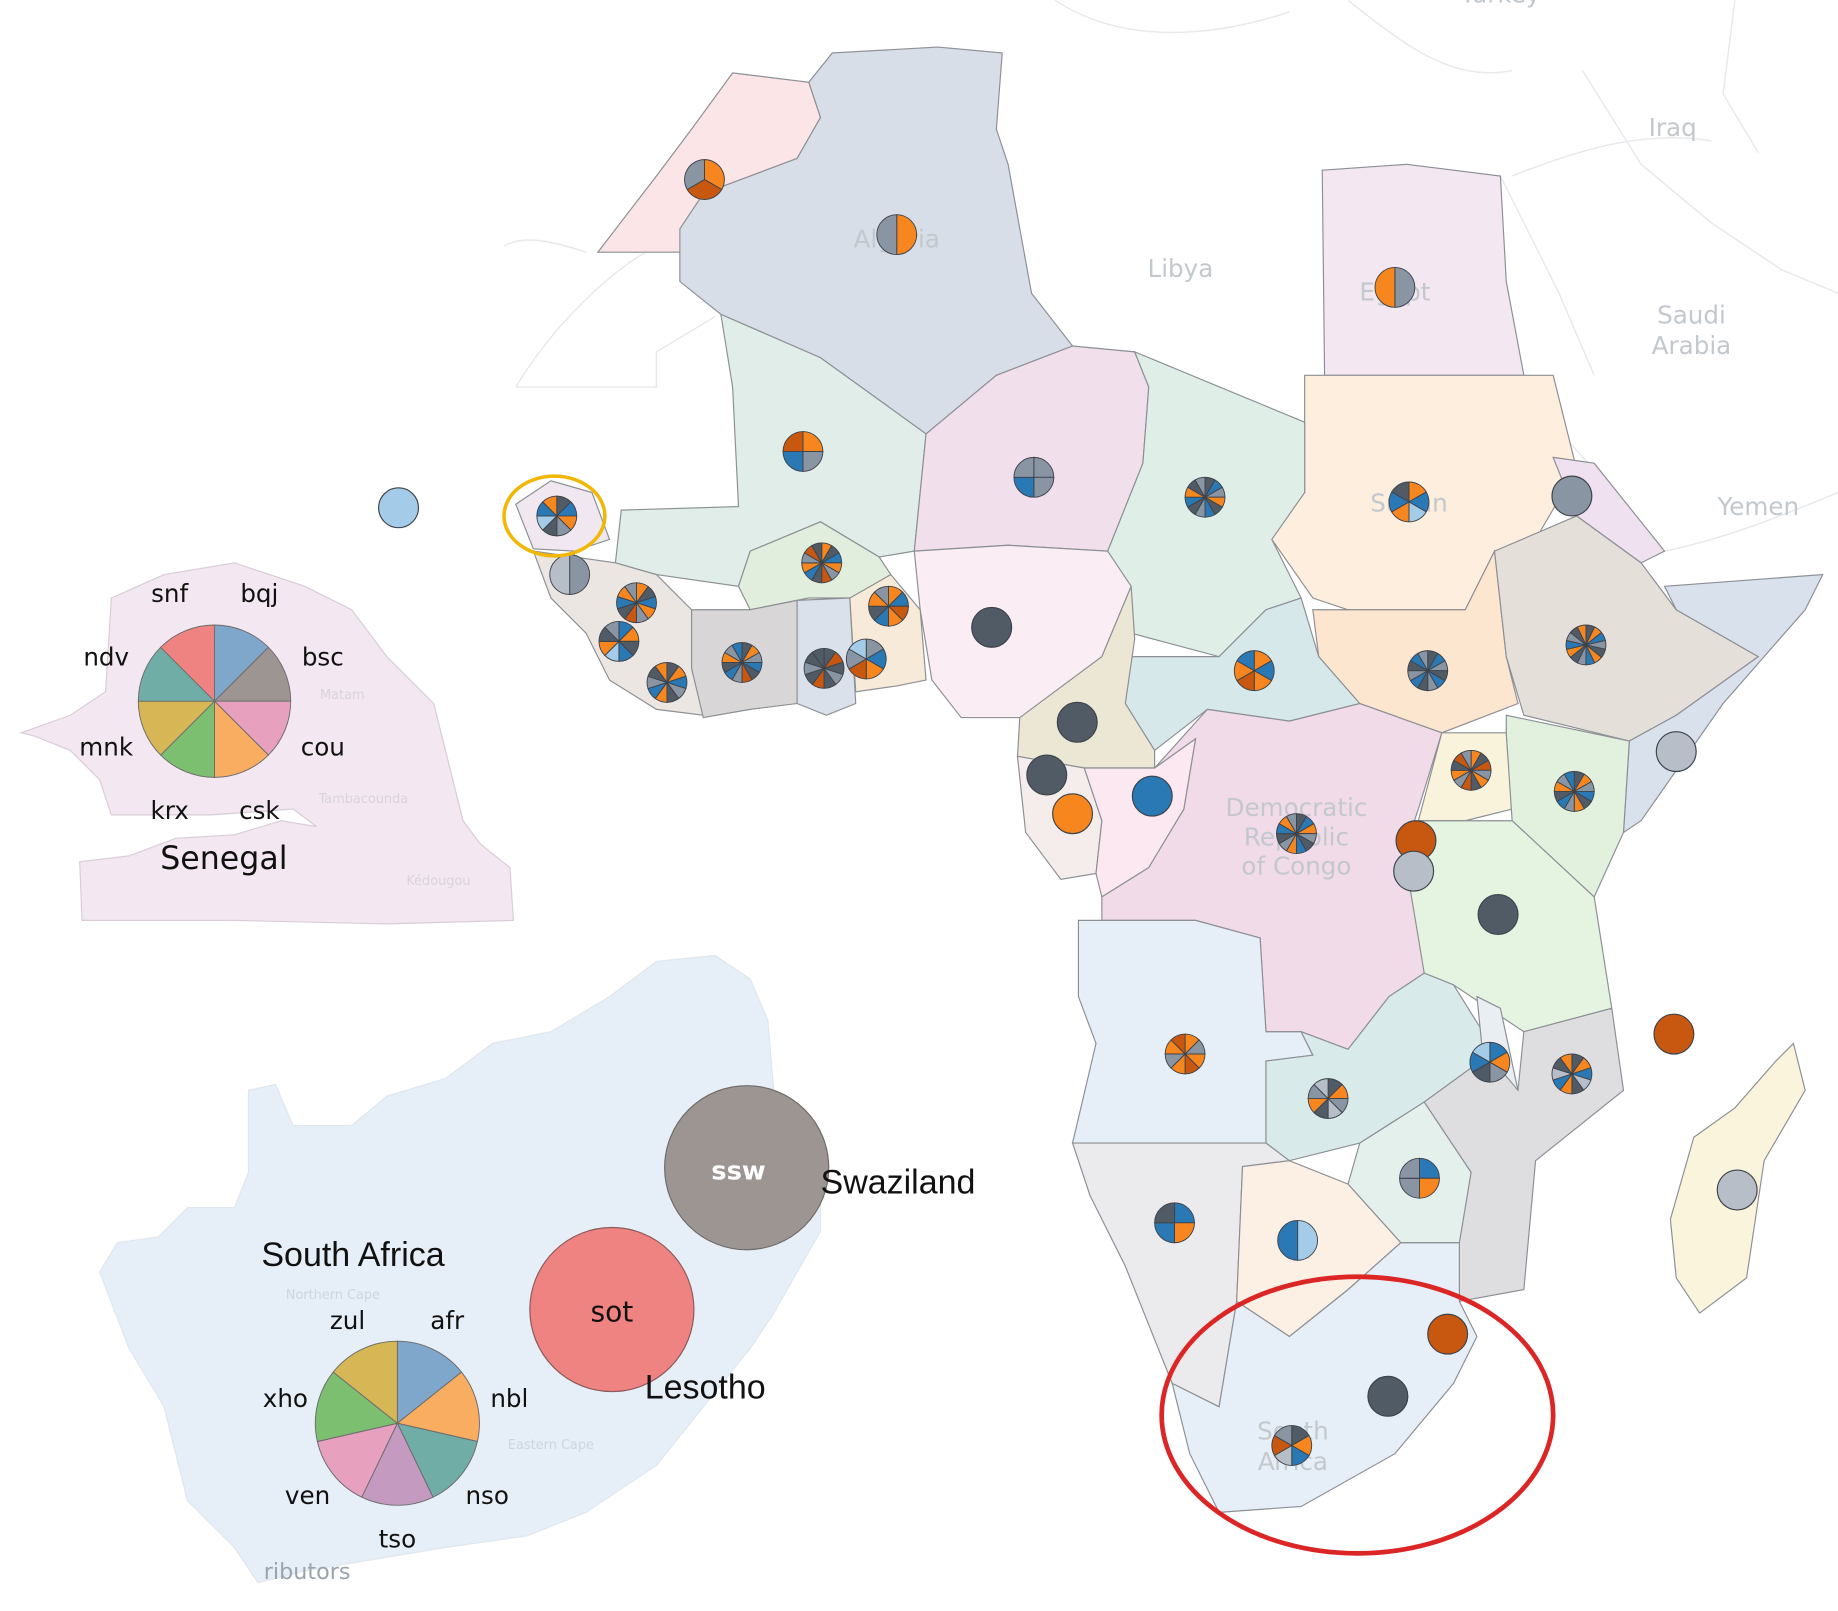 This screenshot has height=1611, width=1838. I want to click on country-egypt, so click(1423, 269).